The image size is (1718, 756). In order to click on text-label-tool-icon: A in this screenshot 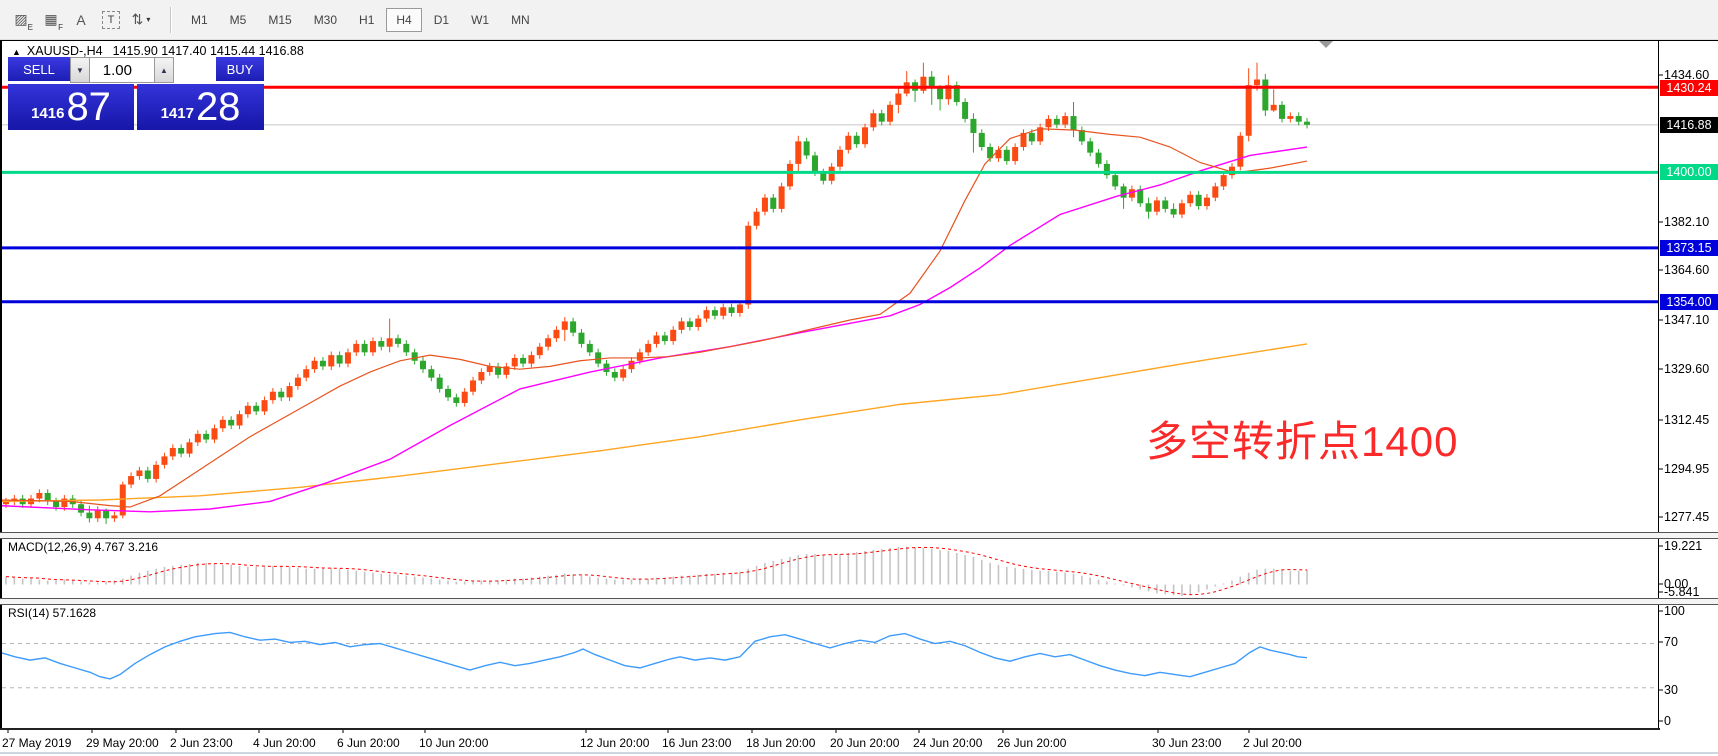, I will do `click(81, 19)`.